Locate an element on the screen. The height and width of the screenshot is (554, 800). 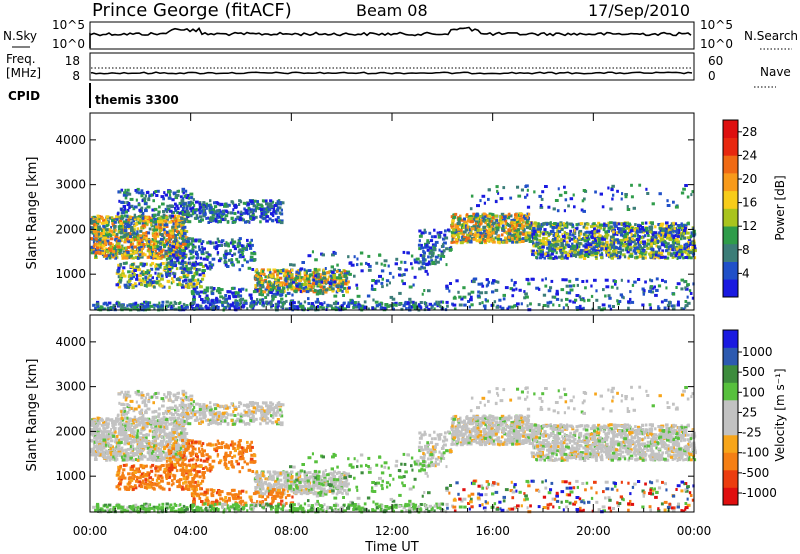
power-cell-1974 is located at coordinates (274, 285).